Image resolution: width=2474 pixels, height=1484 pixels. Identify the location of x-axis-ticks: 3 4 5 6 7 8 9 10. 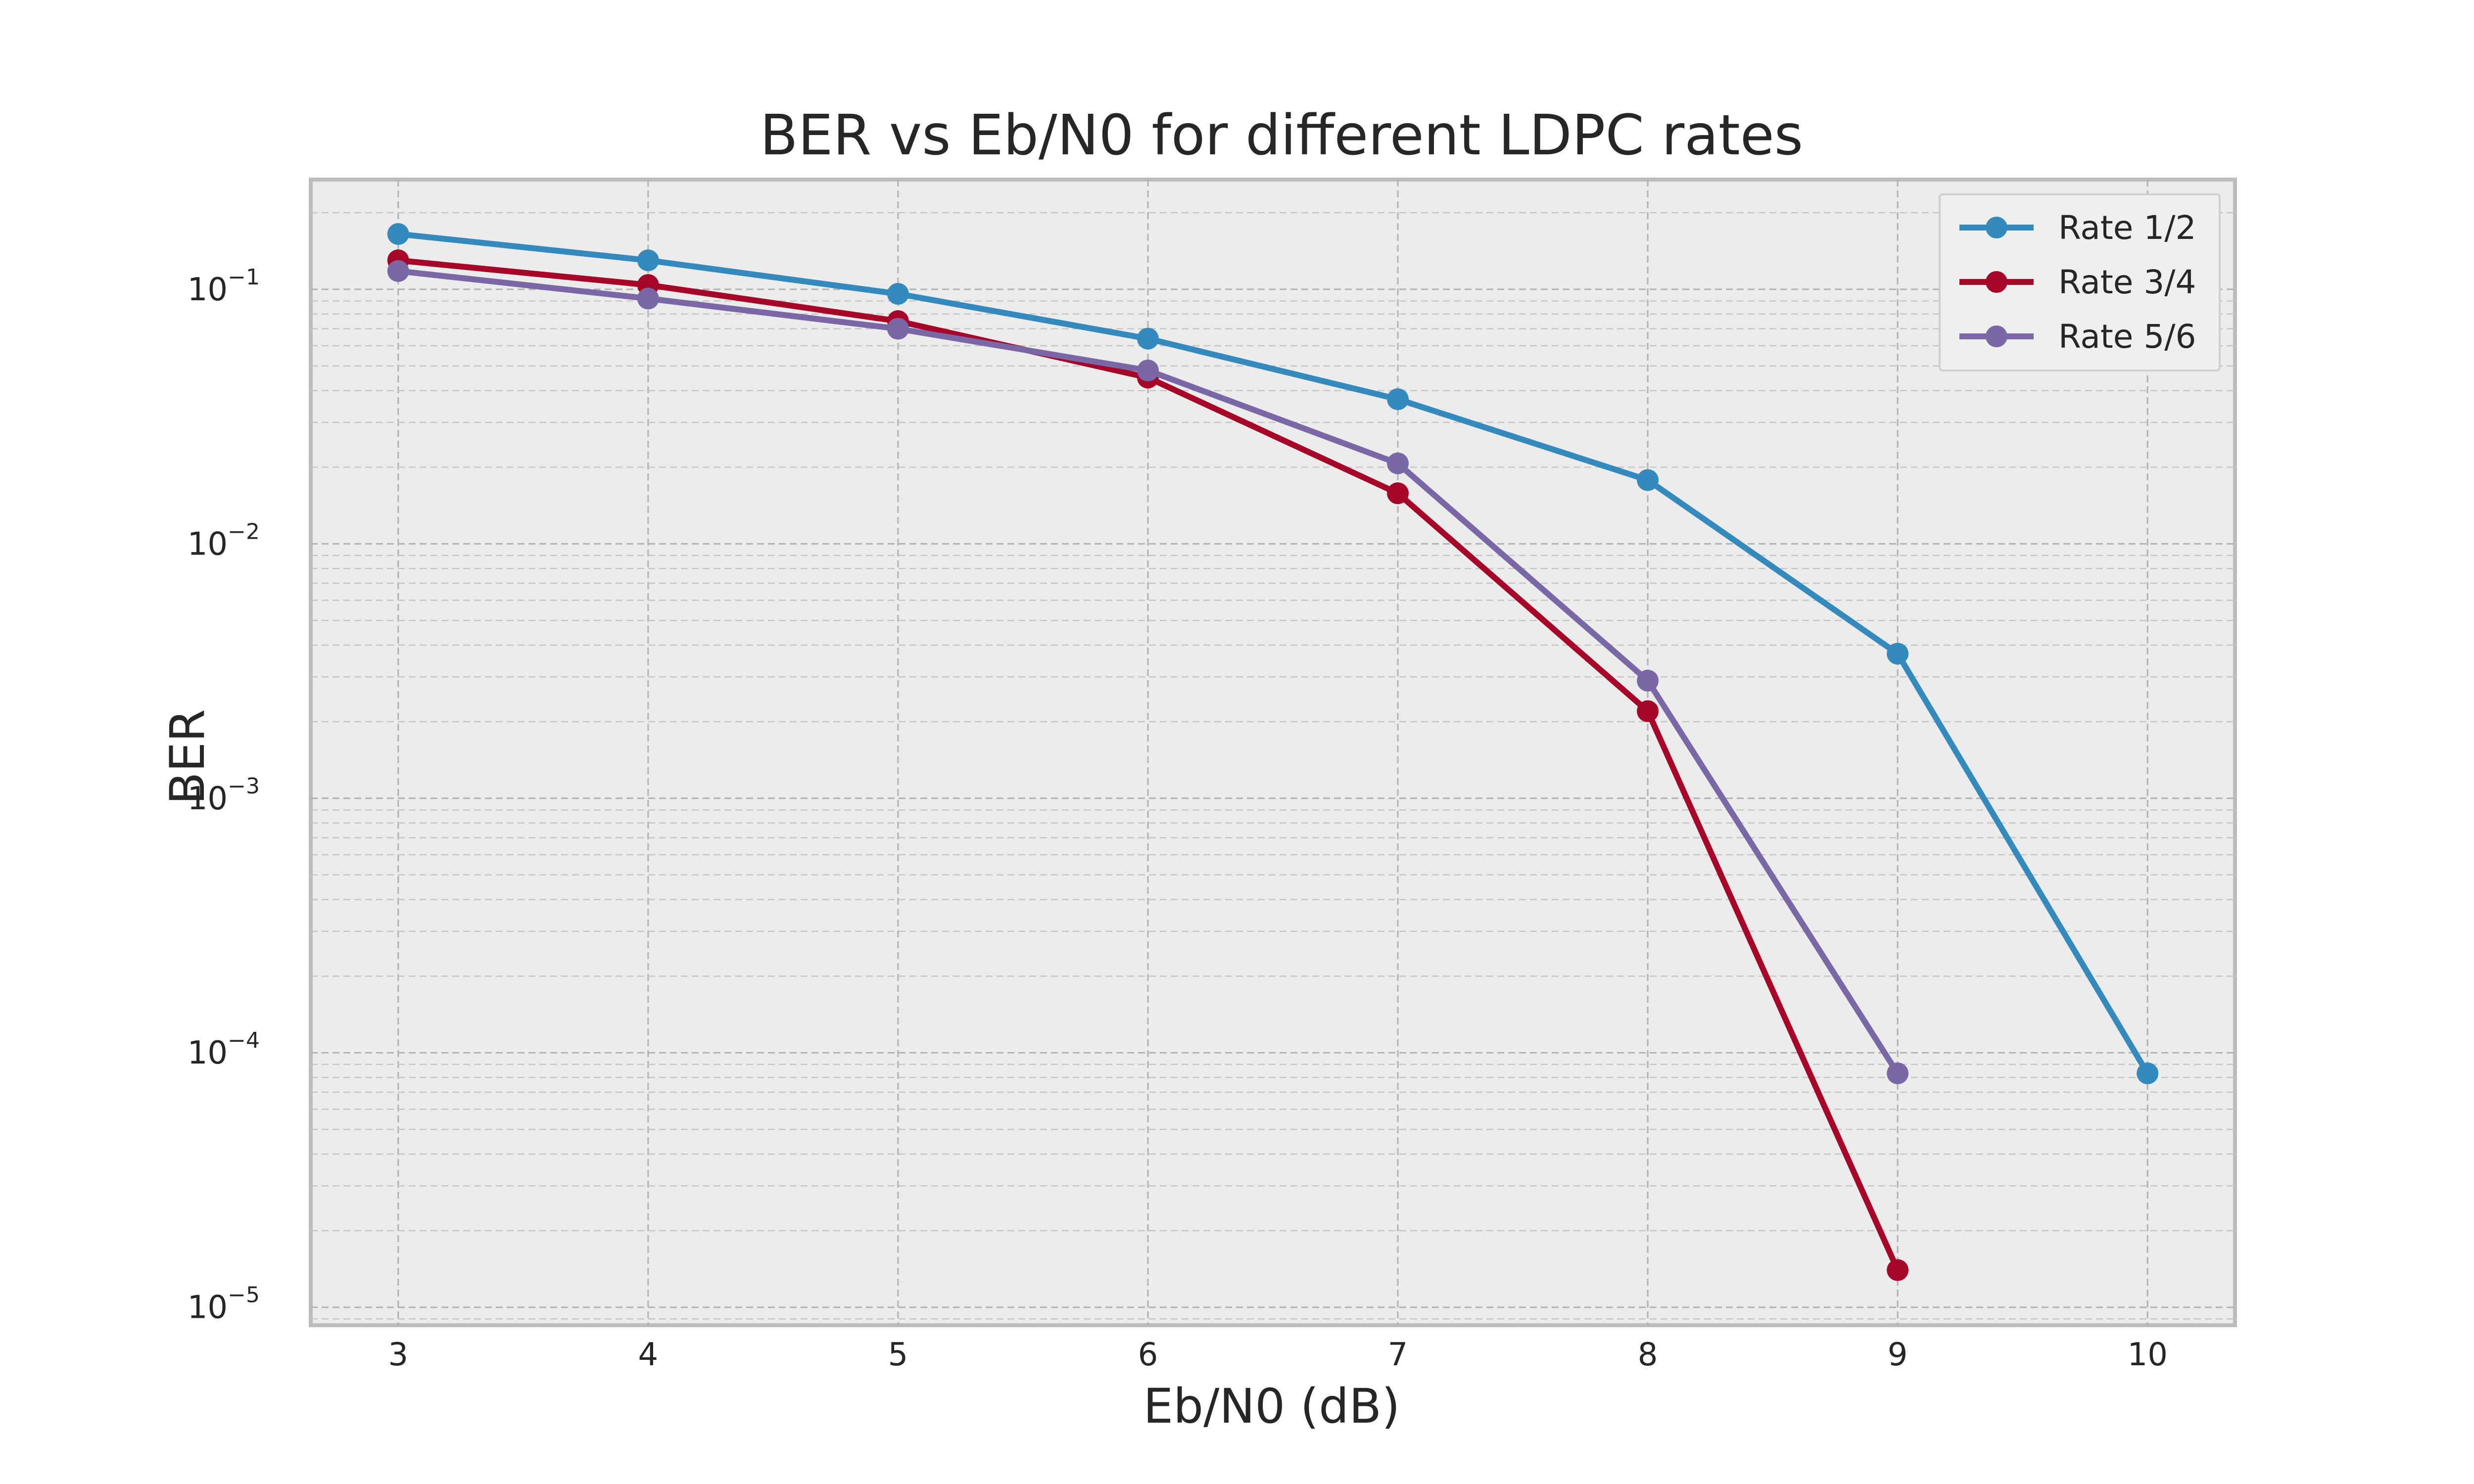
(1278, 1355).